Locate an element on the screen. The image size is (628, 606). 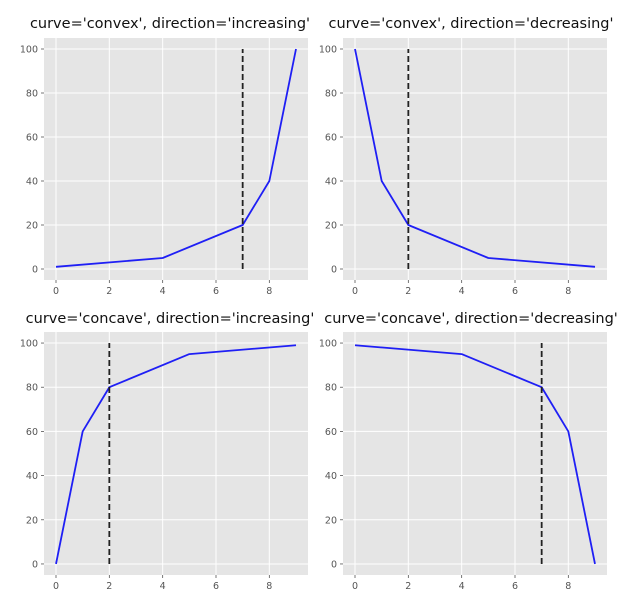
chart-title: curve='convex', direction='decreasing' is located at coordinates (470, 24).